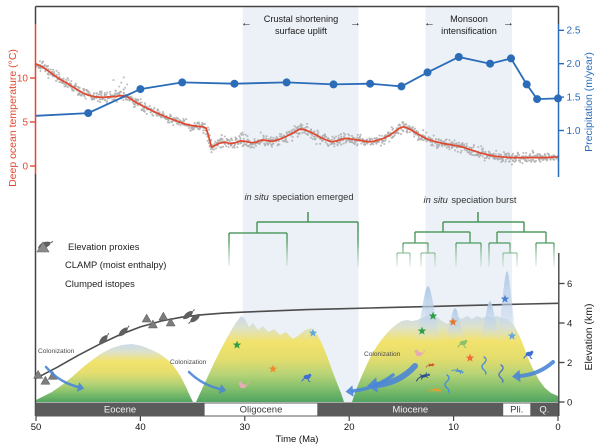 This screenshot has height=447, width=600. What do you see at coordinates (475, 239) in the screenshot?
I see `phylo-tree-burst` at bounding box center [475, 239].